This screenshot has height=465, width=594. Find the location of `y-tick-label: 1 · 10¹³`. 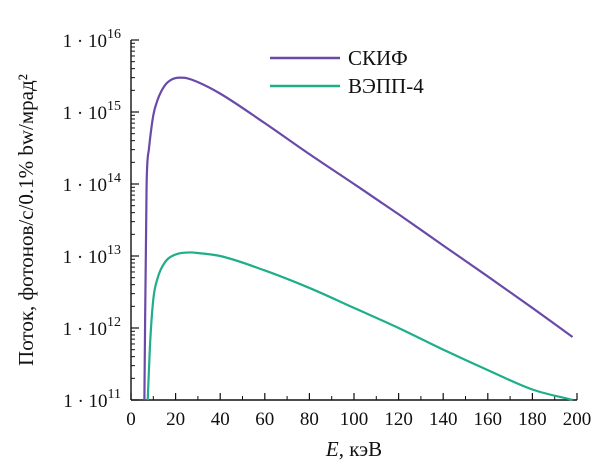

y-tick-label: 1 · 10¹³ is located at coordinates (92, 255).